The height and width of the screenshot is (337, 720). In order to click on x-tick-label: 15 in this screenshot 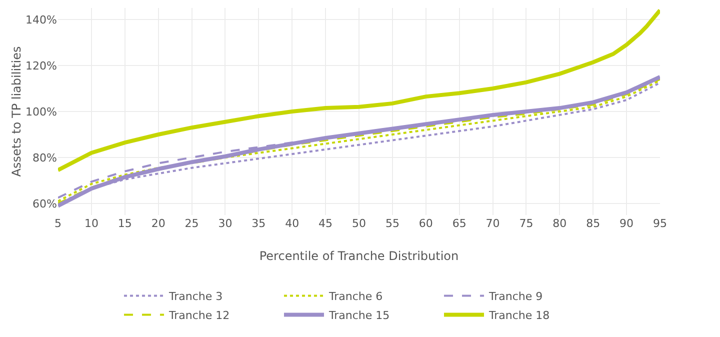, I will do `click(125, 223)`.